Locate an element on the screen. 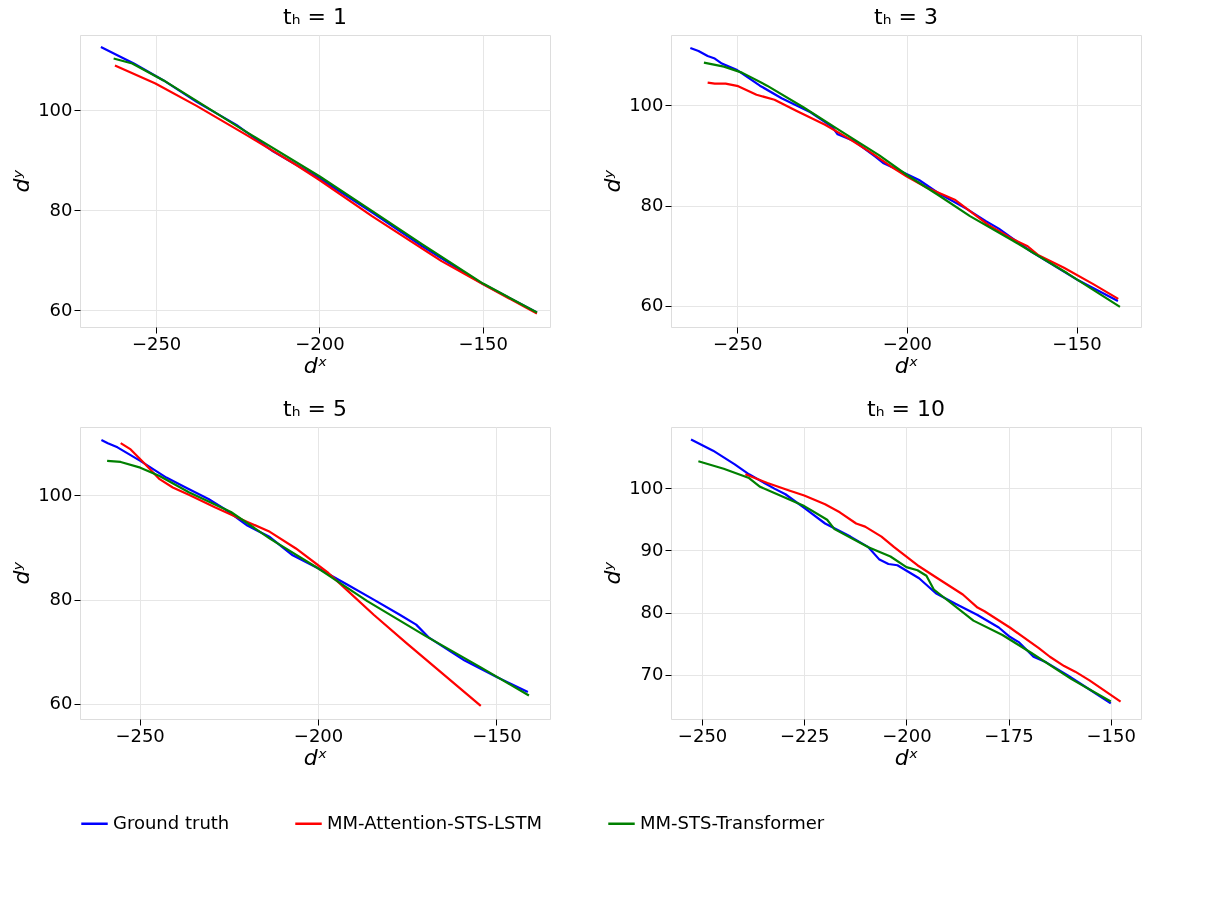 Image resolution: width=1208 pixels, height=918 pixels. x-tick-label: −175 is located at coordinates (1009, 735).